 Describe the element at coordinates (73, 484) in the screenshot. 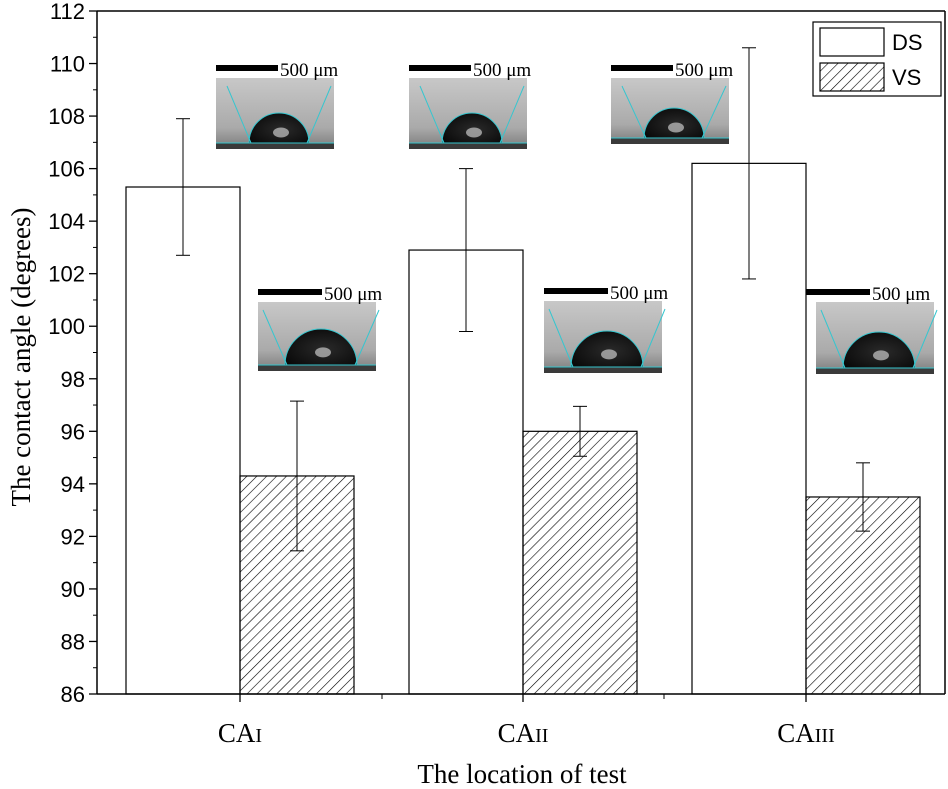

I see `y-tick-label: 94` at that location.